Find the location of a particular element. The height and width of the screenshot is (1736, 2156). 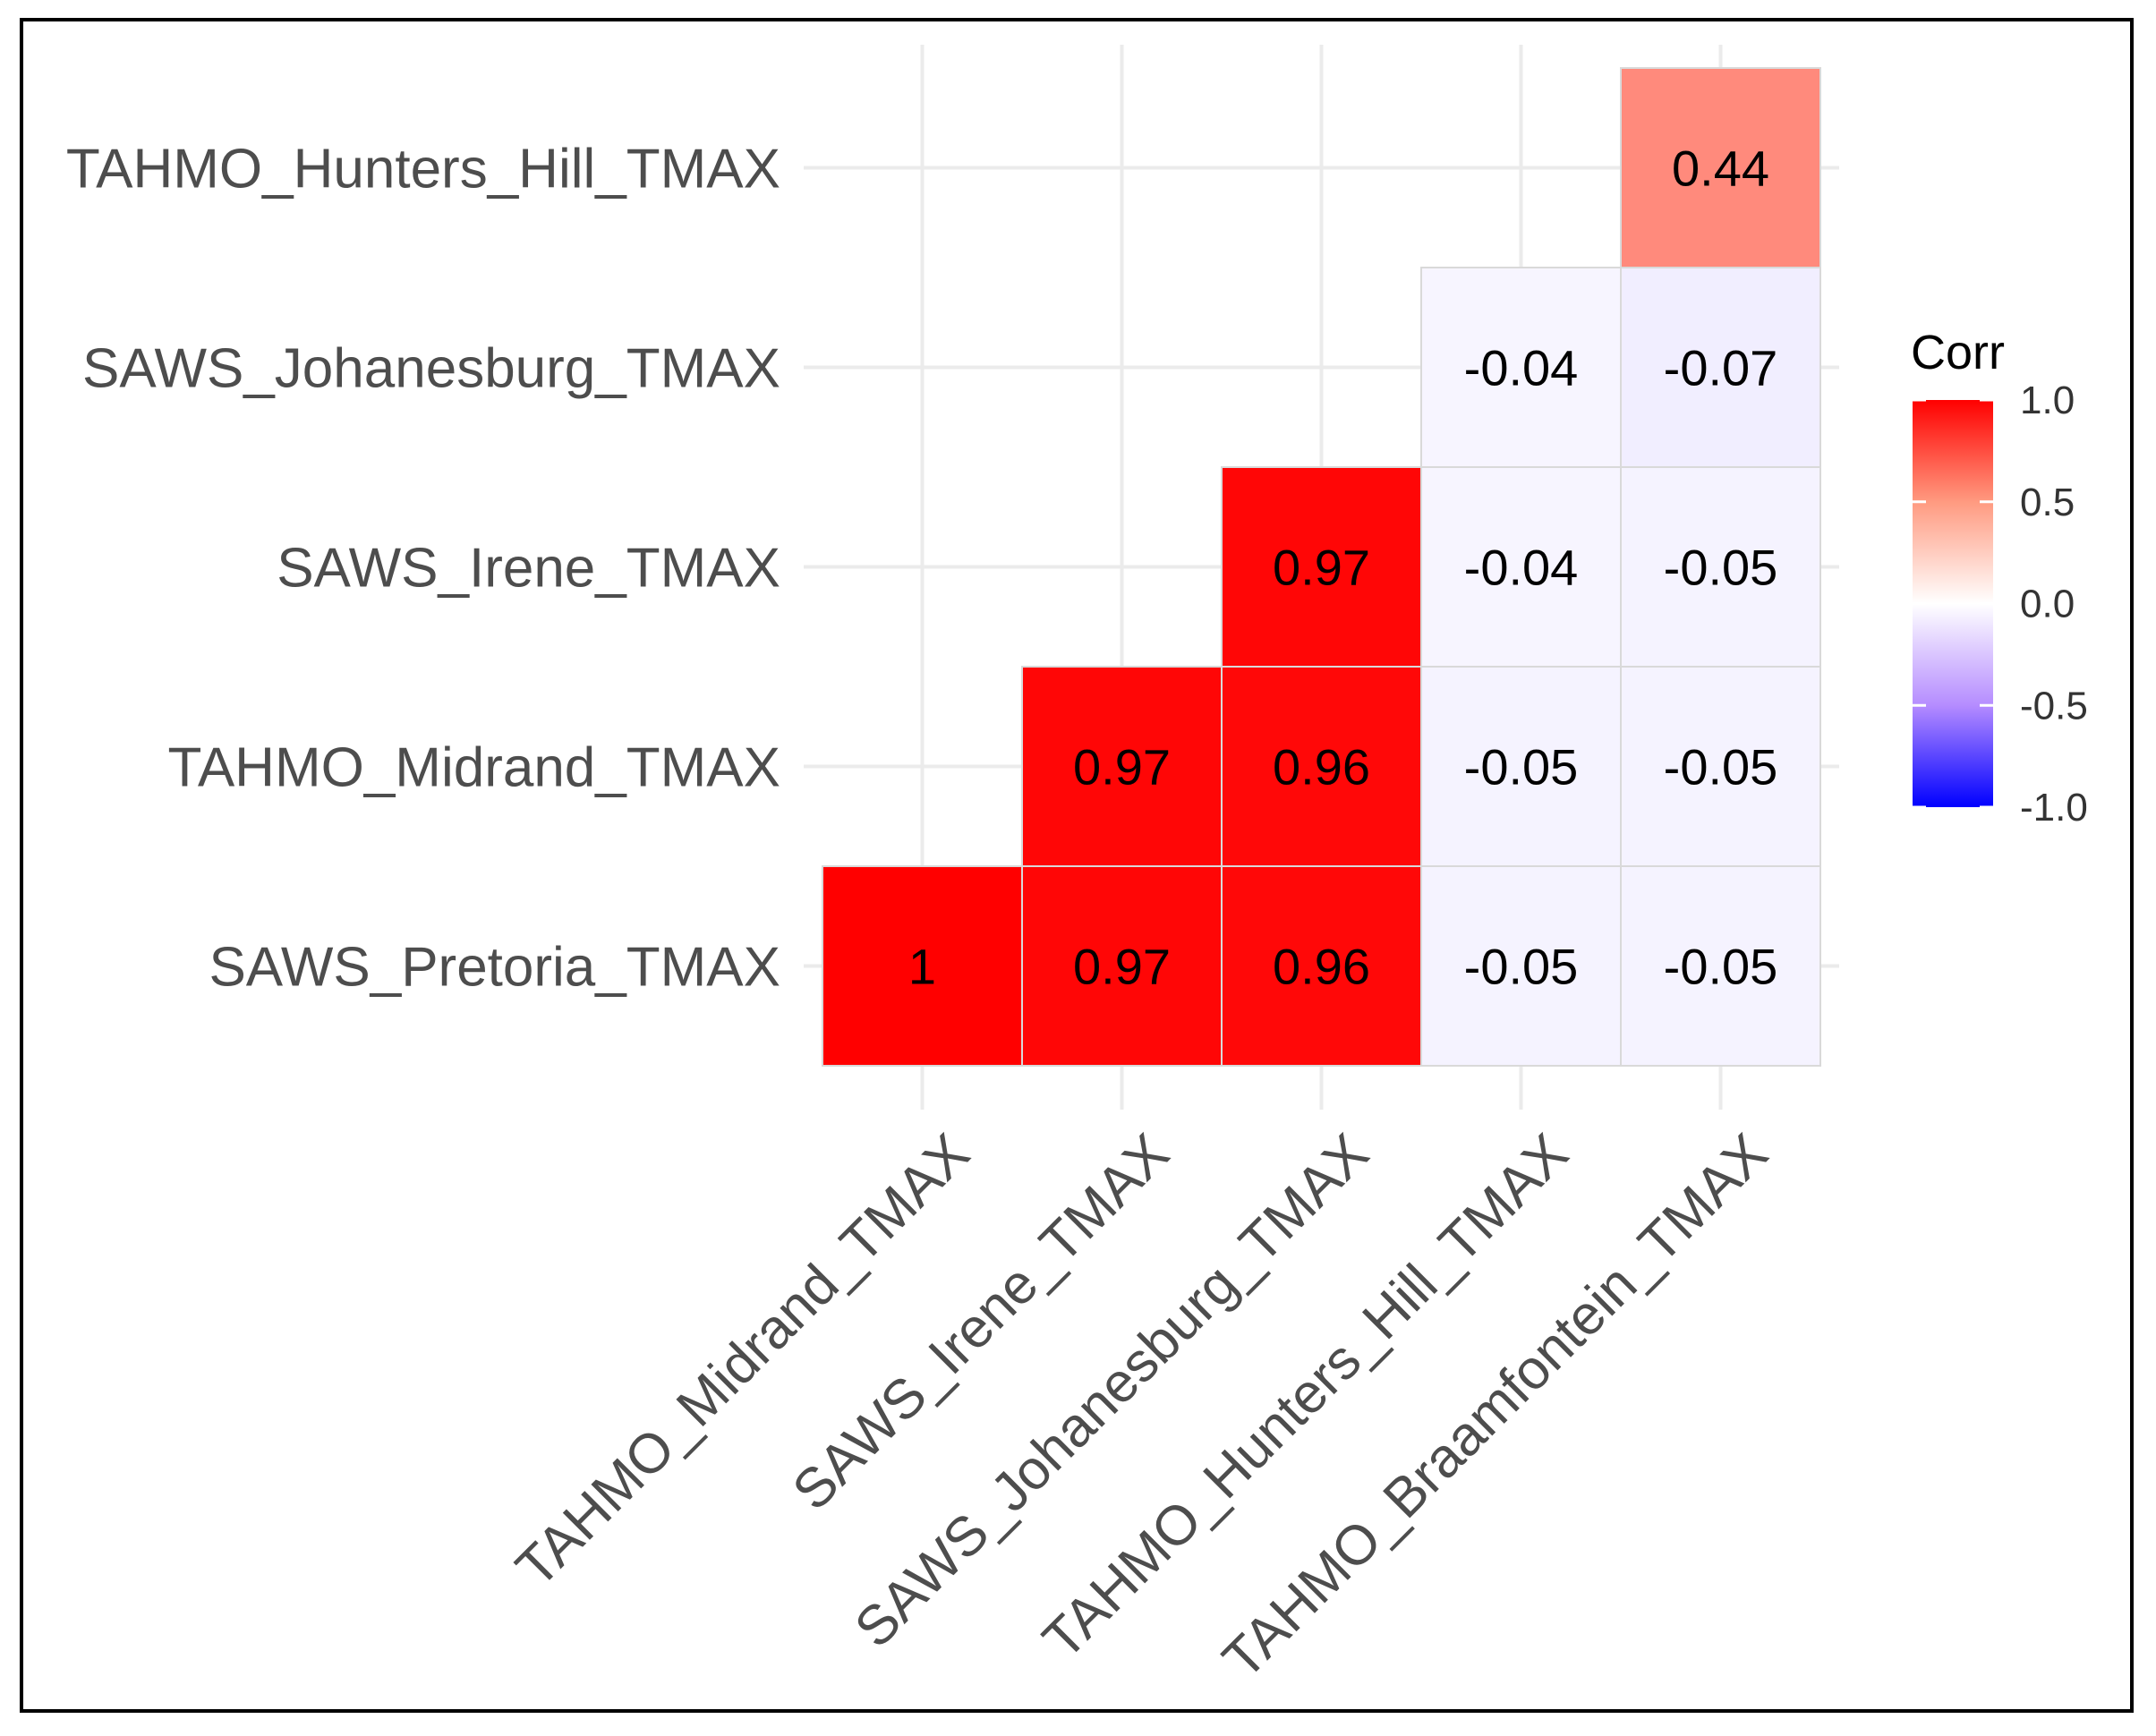

legend-tick-label: -1.0 is located at coordinates (2054, 808).